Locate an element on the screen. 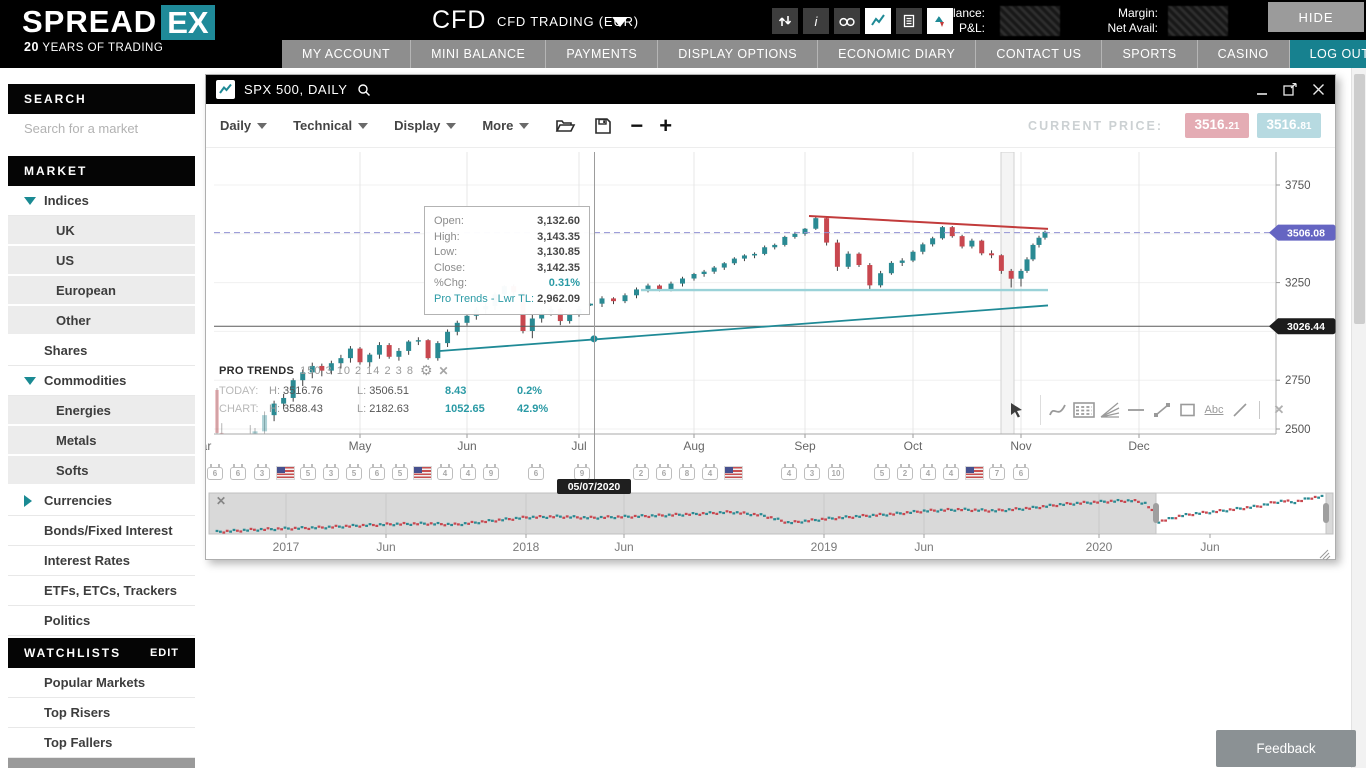 The width and height of the screenshot is (1366, 768). info-icon: i is located at coordinates (816, 21).